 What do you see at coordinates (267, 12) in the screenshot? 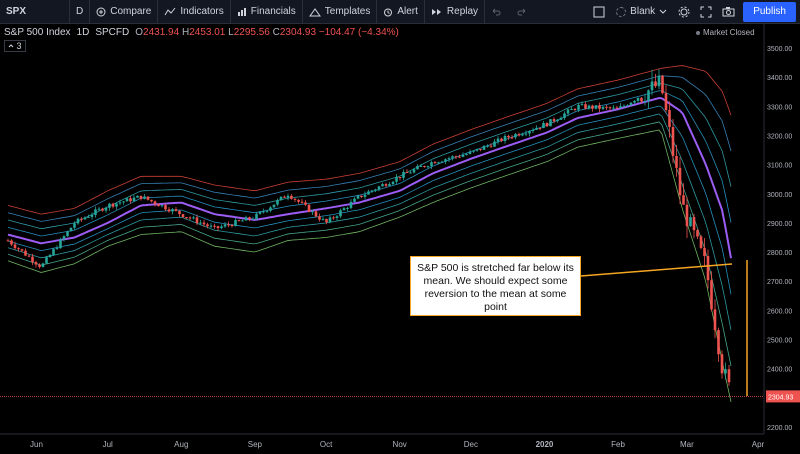
I see `financials-button: Financials` at bounding box center [267, 12].